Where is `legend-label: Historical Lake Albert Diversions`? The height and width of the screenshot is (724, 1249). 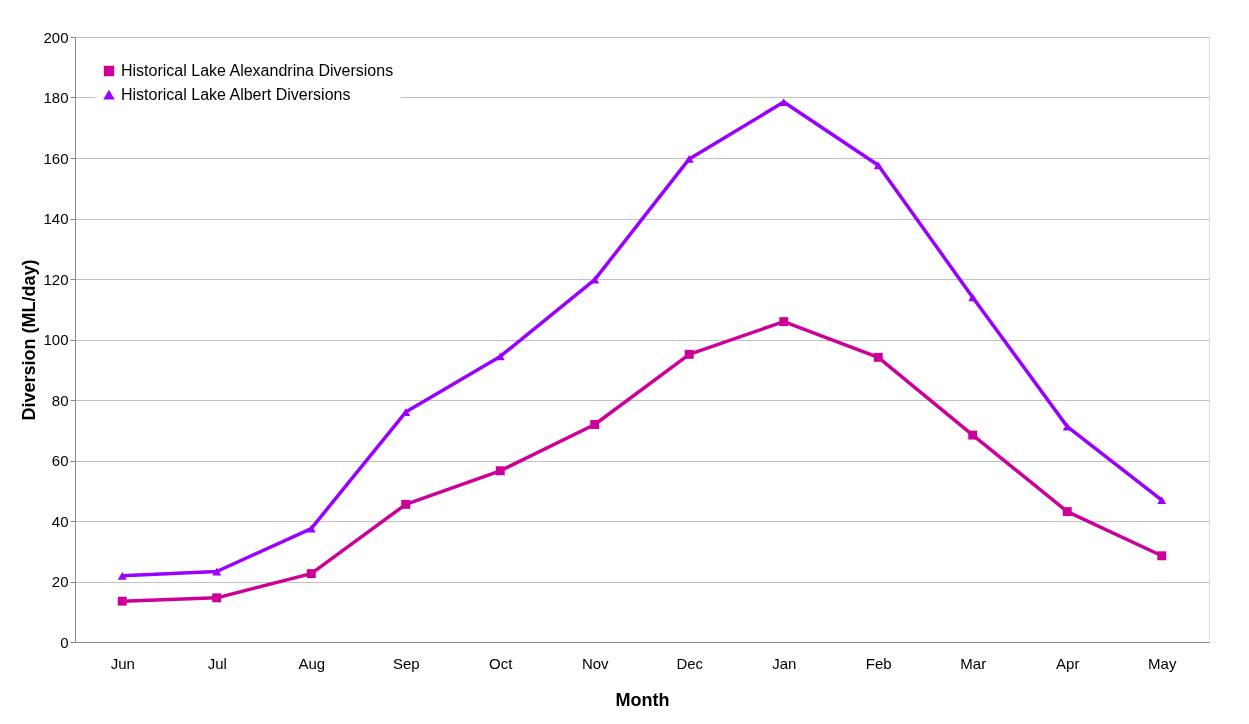
legend-label: Historical Lake Albert Diversions is located at coordinates (236, 94).